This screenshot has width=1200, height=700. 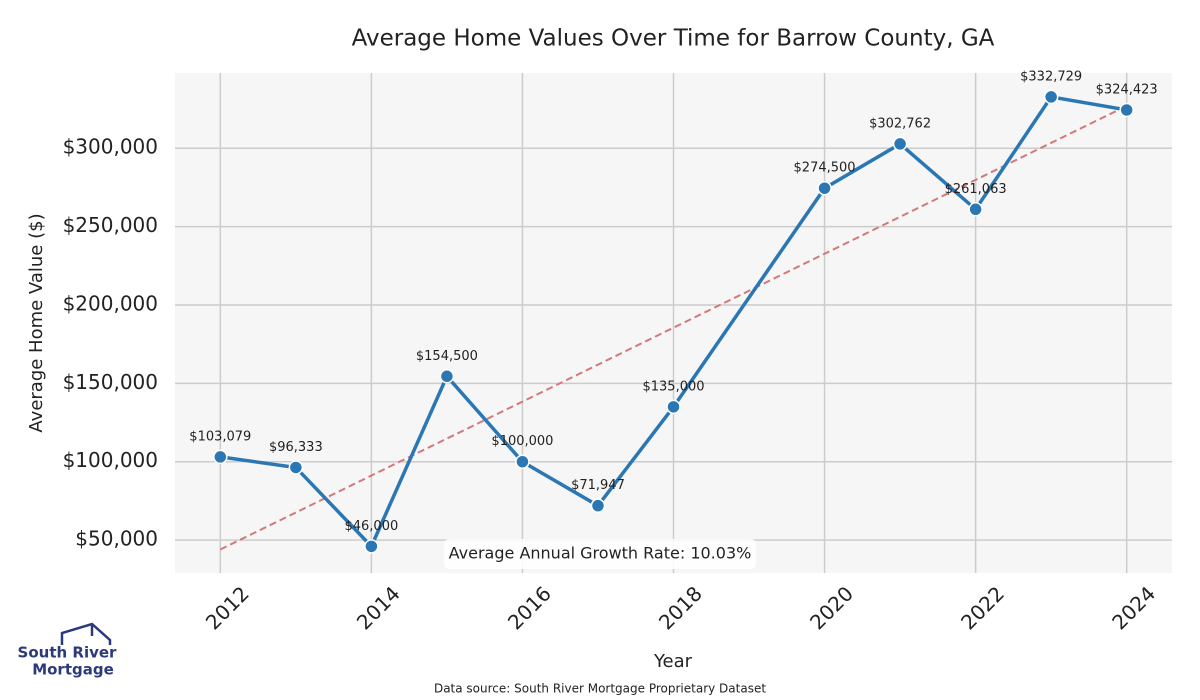 What do you see at coordinates (110, 303) in the screenshot?
I see `y-tick-label: $200,000` at bounding box center [110, 303].